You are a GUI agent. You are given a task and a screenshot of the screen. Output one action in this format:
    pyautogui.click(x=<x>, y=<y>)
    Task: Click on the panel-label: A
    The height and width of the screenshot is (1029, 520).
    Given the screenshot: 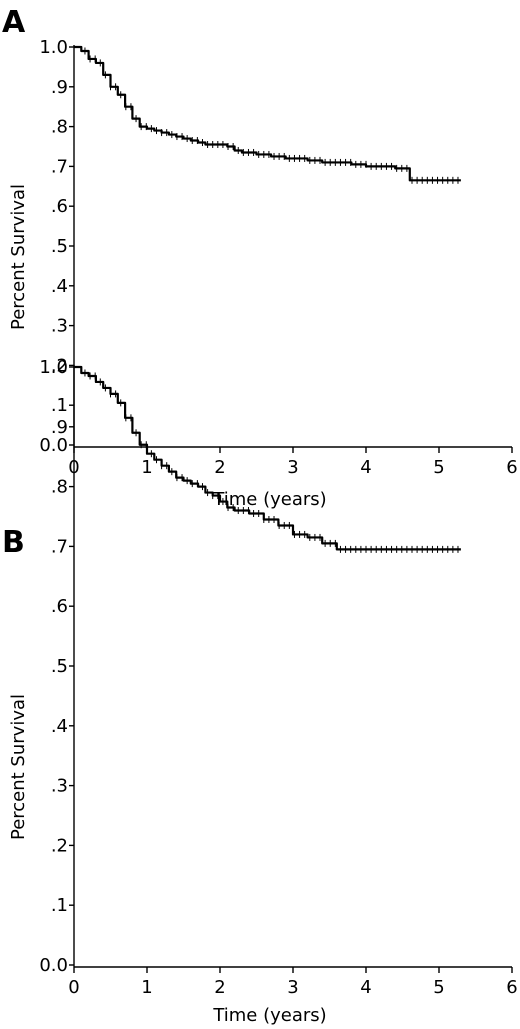 What is the action you would take?
    pyautogui.click(x=14, y=22)
    